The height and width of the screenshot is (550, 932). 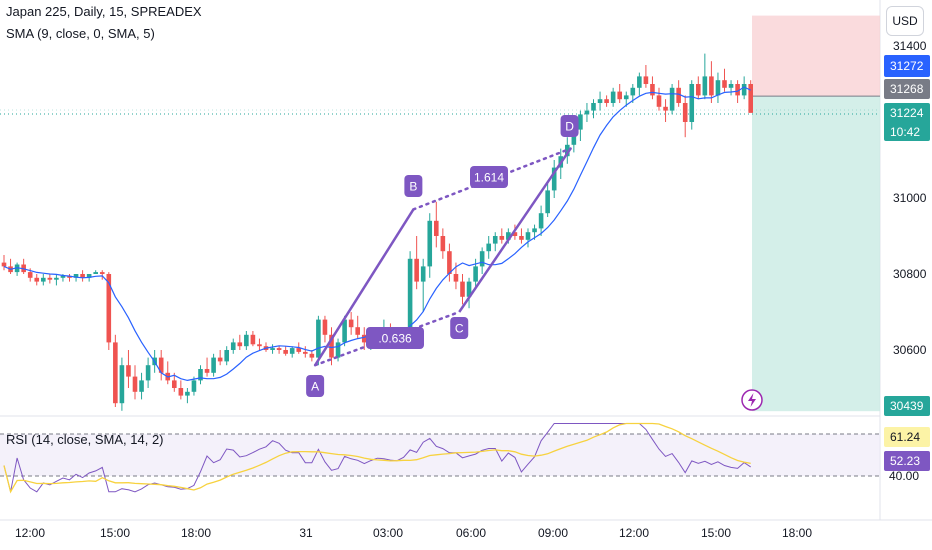 I want to click on lightning-icon-bolt, so click(x=752, y=400).